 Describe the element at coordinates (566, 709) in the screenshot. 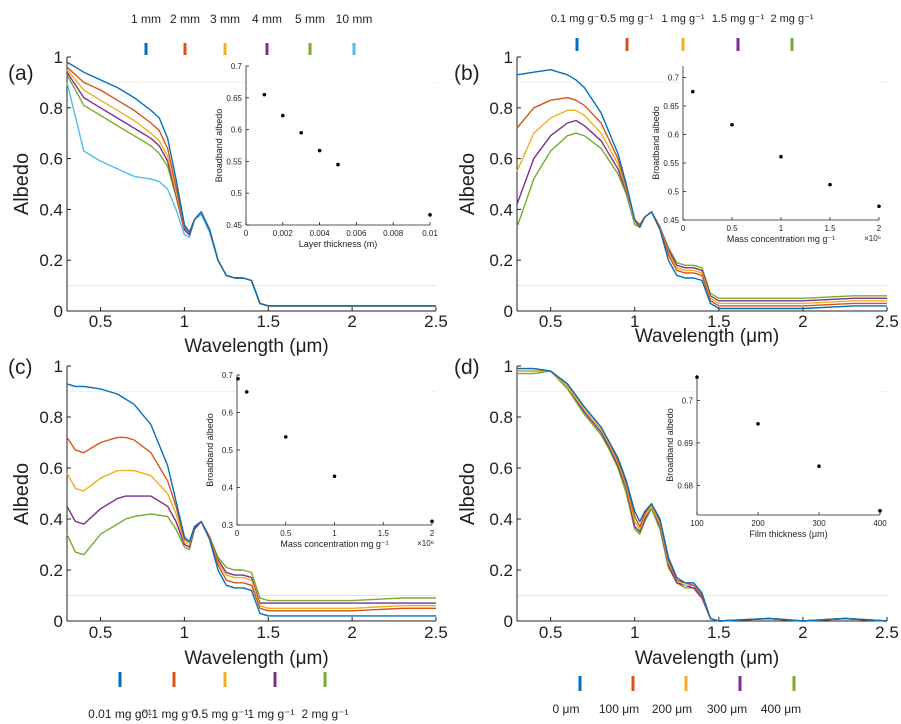

I see `legend-label: 0 μm` at that location.